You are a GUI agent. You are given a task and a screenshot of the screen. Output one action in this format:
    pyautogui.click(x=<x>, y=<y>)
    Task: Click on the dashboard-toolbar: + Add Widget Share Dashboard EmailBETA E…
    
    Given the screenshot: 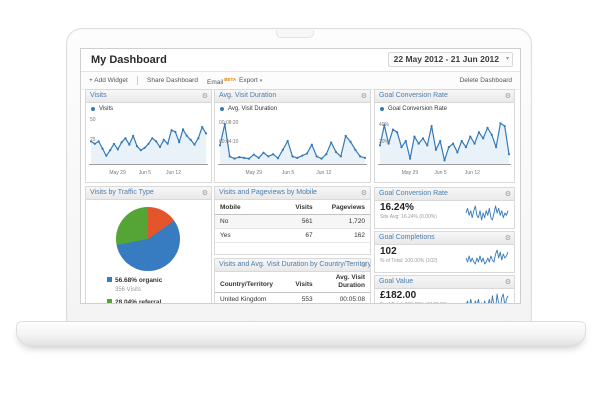 What is the action you would take?
    pyautogui.click(x=300, y=81)
    